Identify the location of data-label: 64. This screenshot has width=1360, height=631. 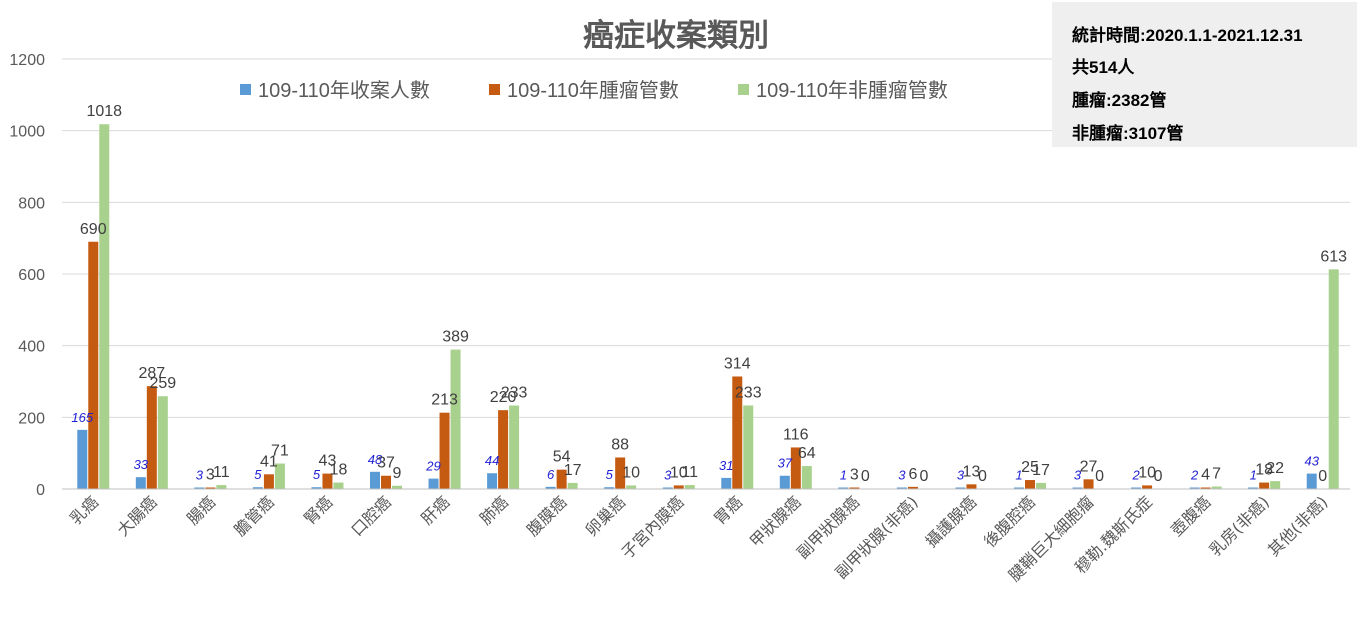
(807, 453).